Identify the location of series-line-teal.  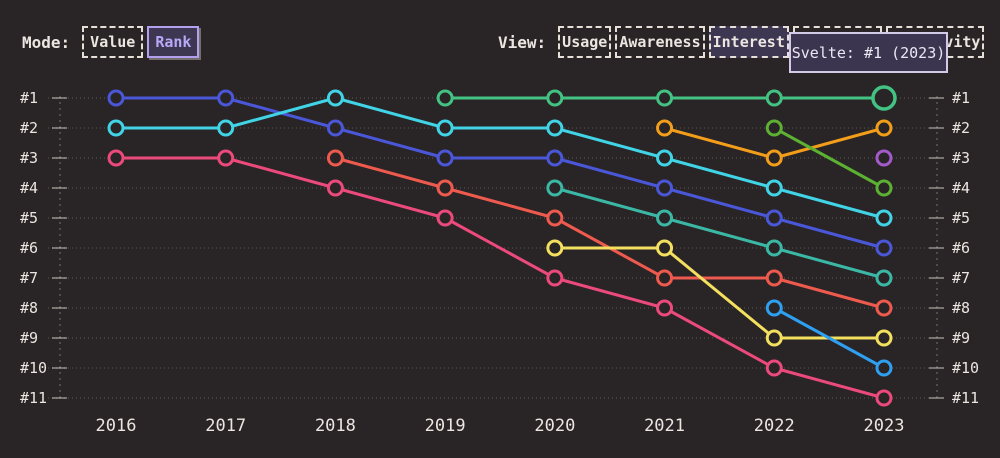
(719, 233).